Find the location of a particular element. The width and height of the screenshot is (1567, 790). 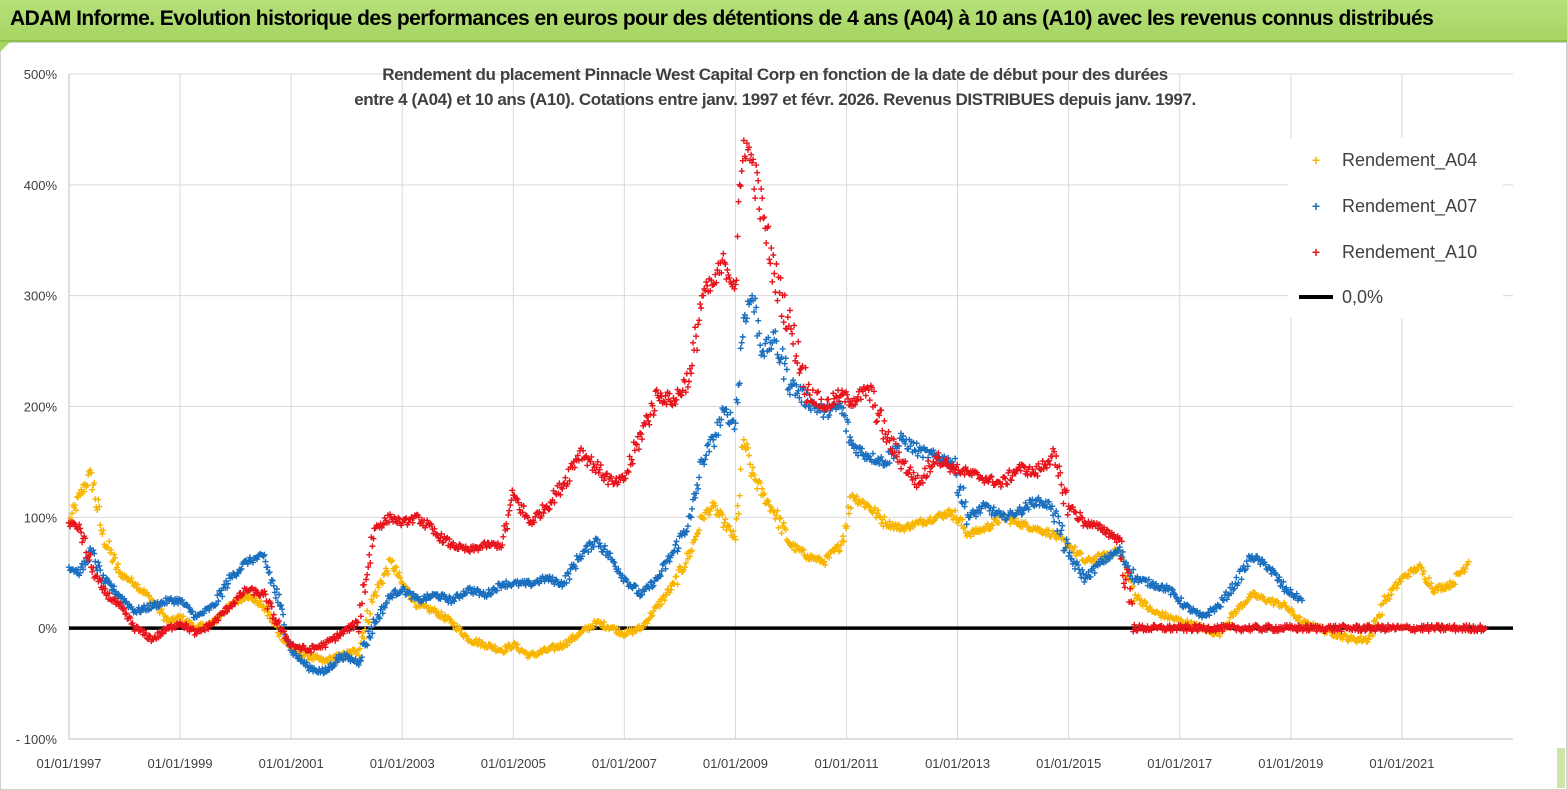

x-tick-label: 01/01/2011 is located at coordinates (846, 763).